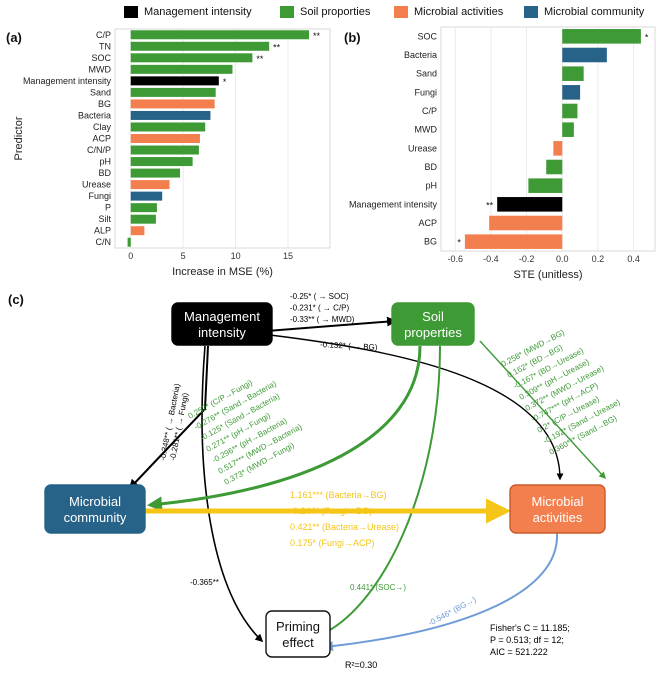 The image size is (662, 681). Describe the element at coordinates (422, 148) in the screenshot. I see `chart-b-y-tick-label: Urease` at that location.